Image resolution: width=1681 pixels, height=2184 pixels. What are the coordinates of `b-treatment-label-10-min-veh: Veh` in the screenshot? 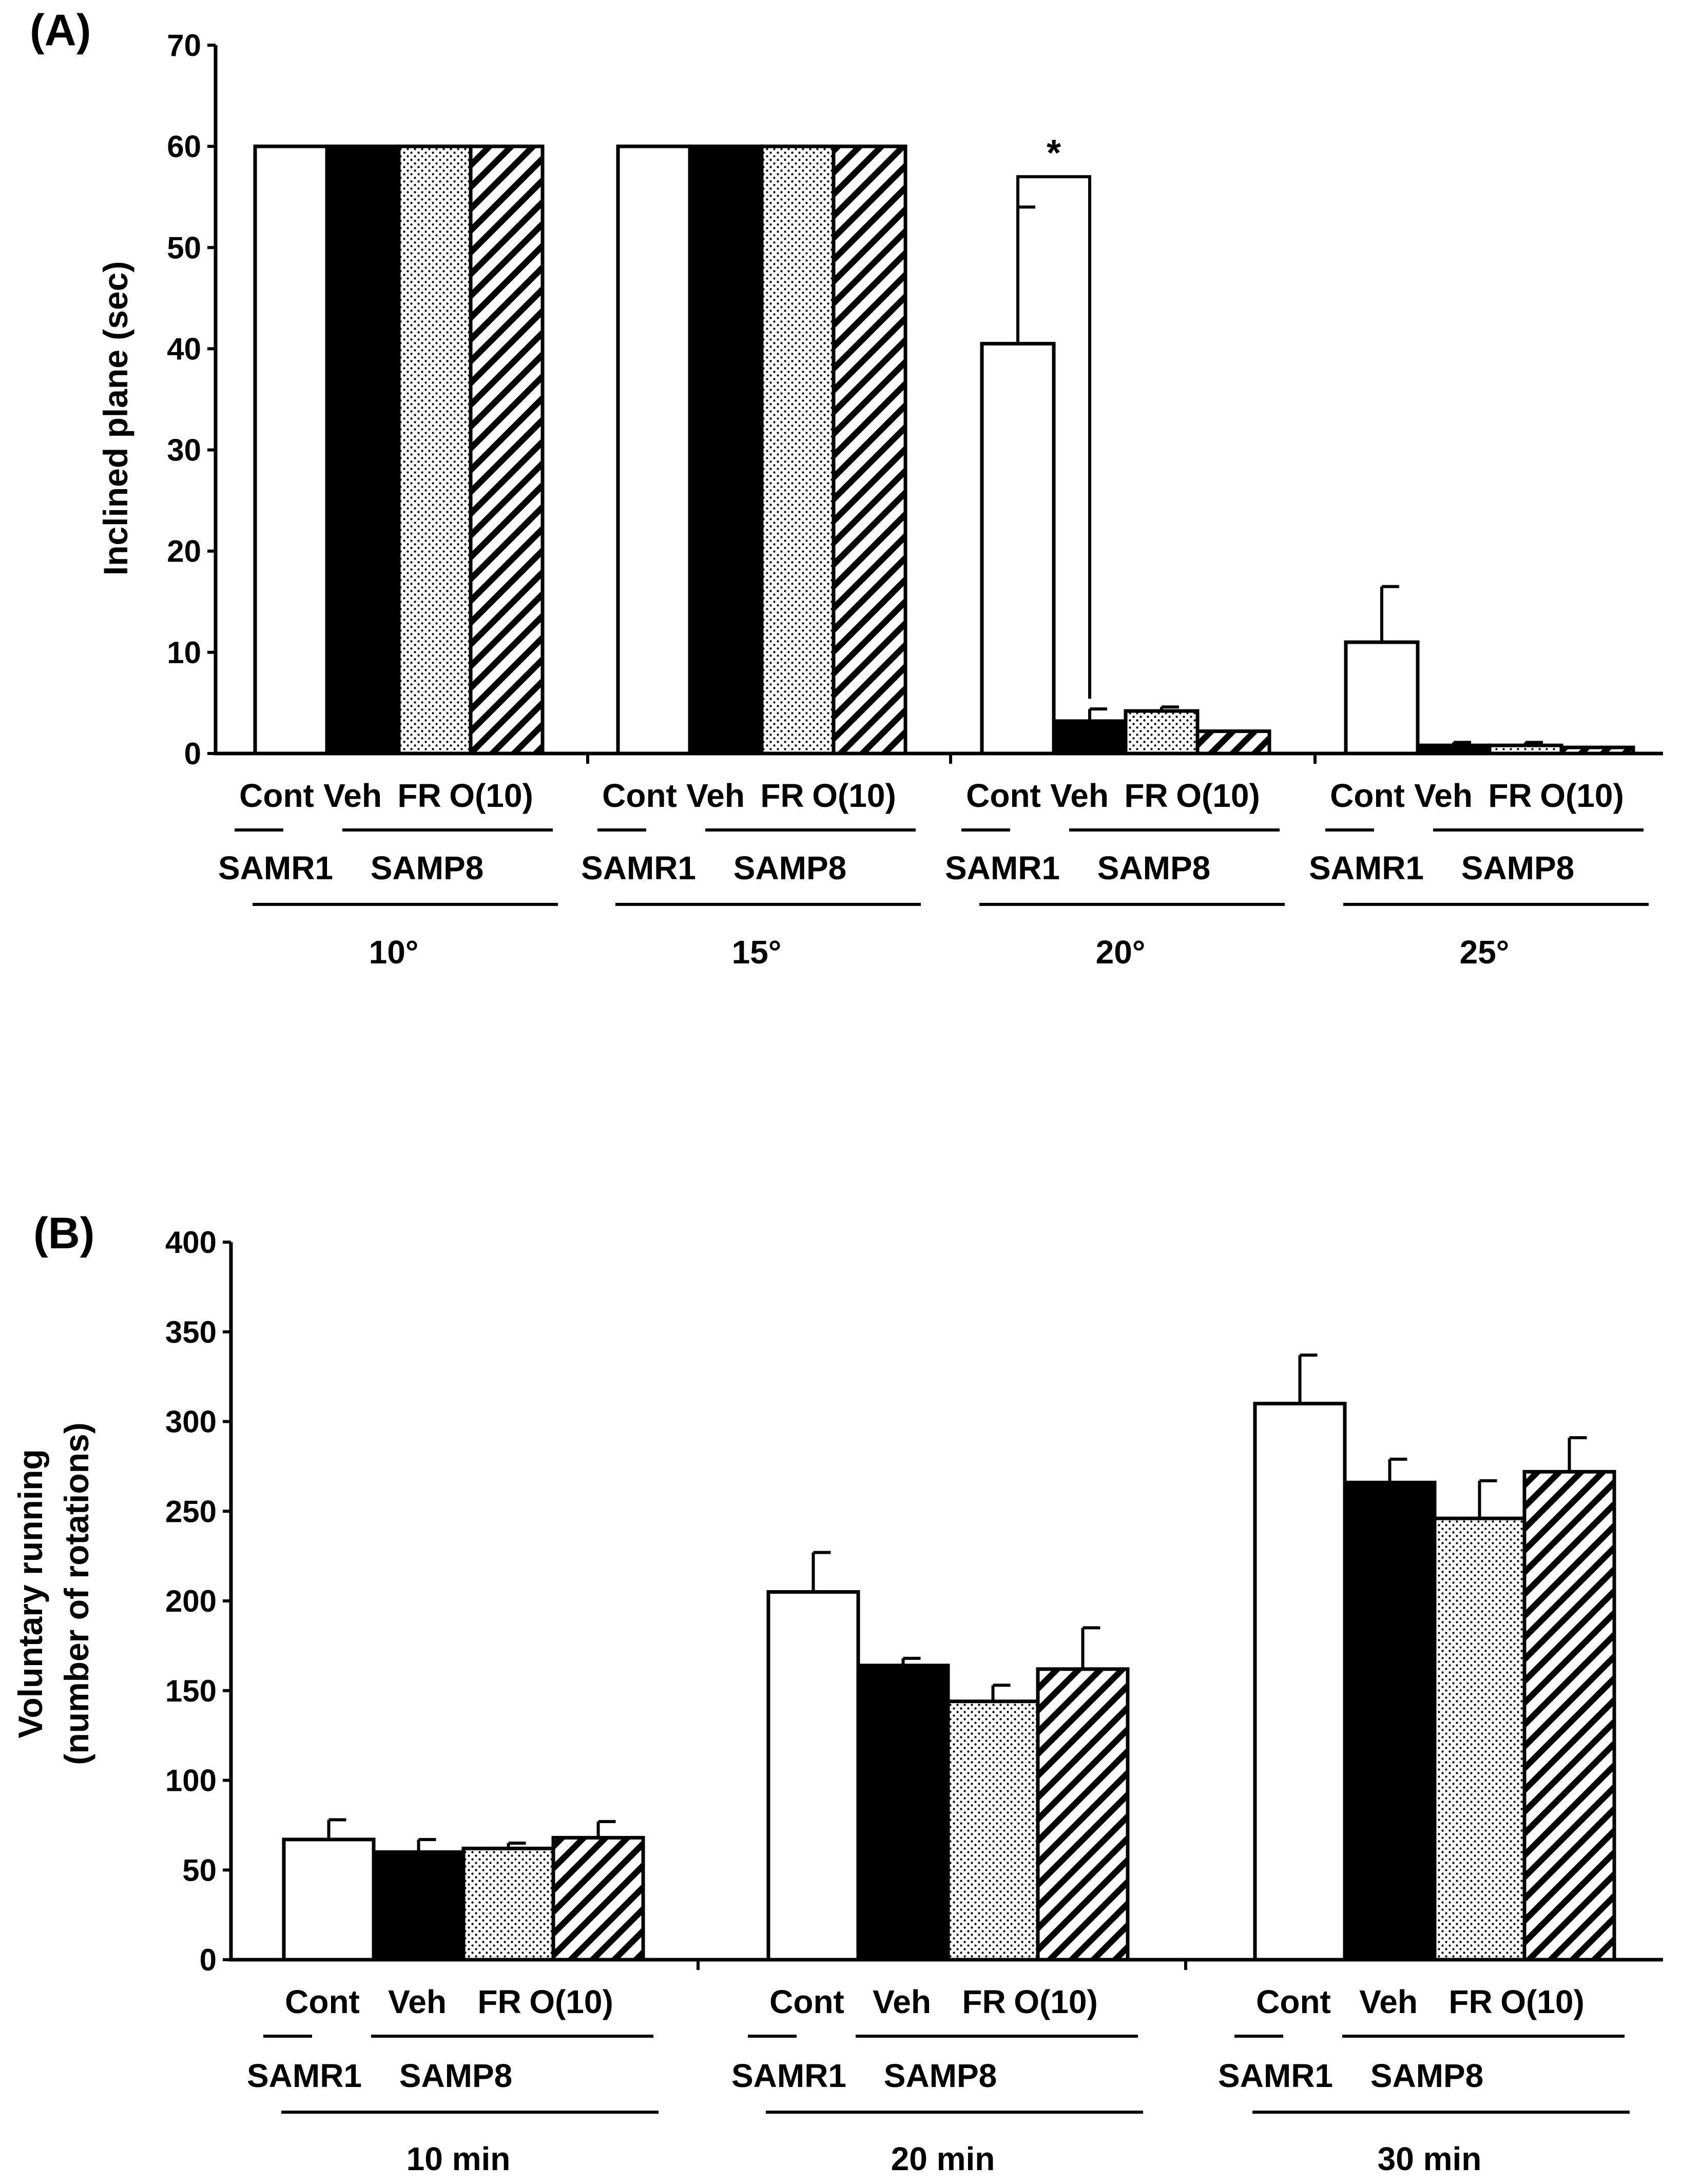 It's located at (418, 2001).